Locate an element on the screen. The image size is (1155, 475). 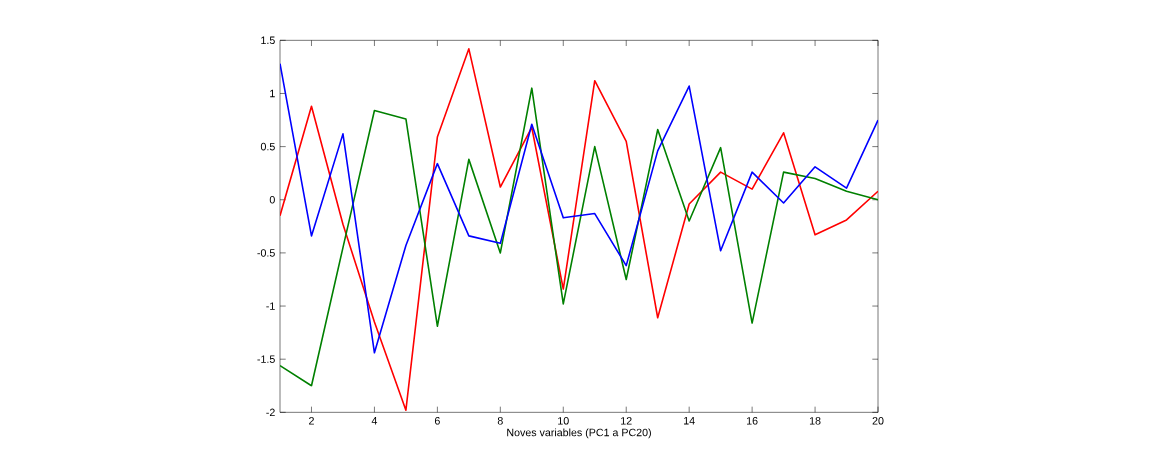
x-tick-label: 12 is located at coordinates (626, 421).